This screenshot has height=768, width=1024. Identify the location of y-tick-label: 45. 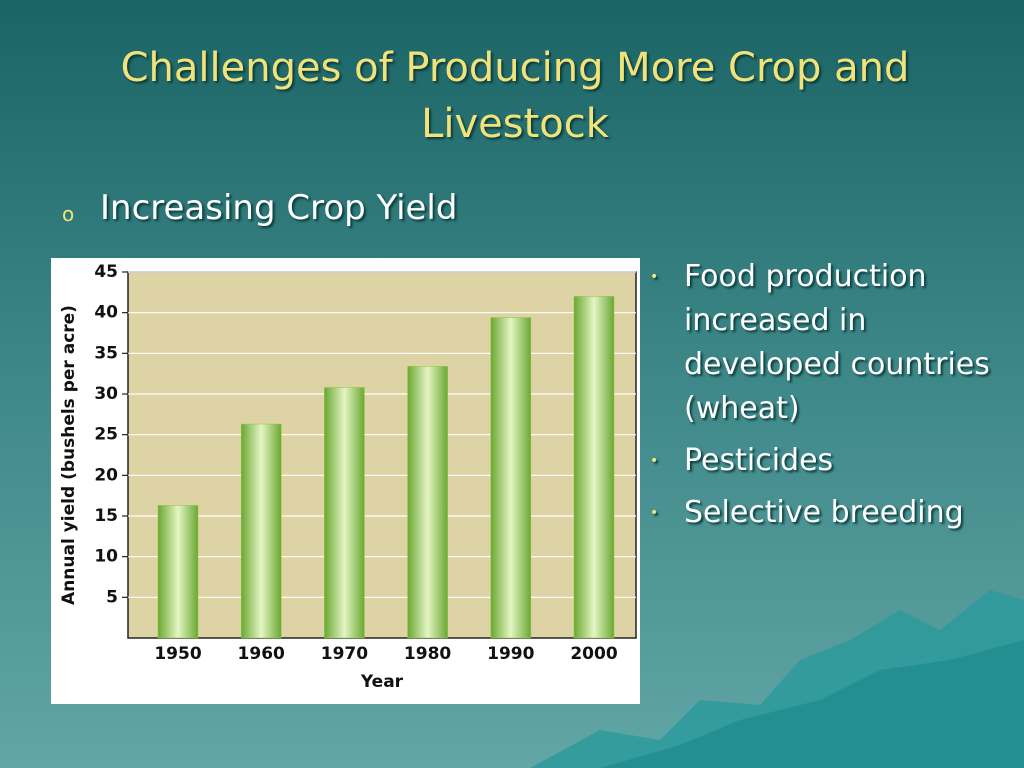
(106, 272).